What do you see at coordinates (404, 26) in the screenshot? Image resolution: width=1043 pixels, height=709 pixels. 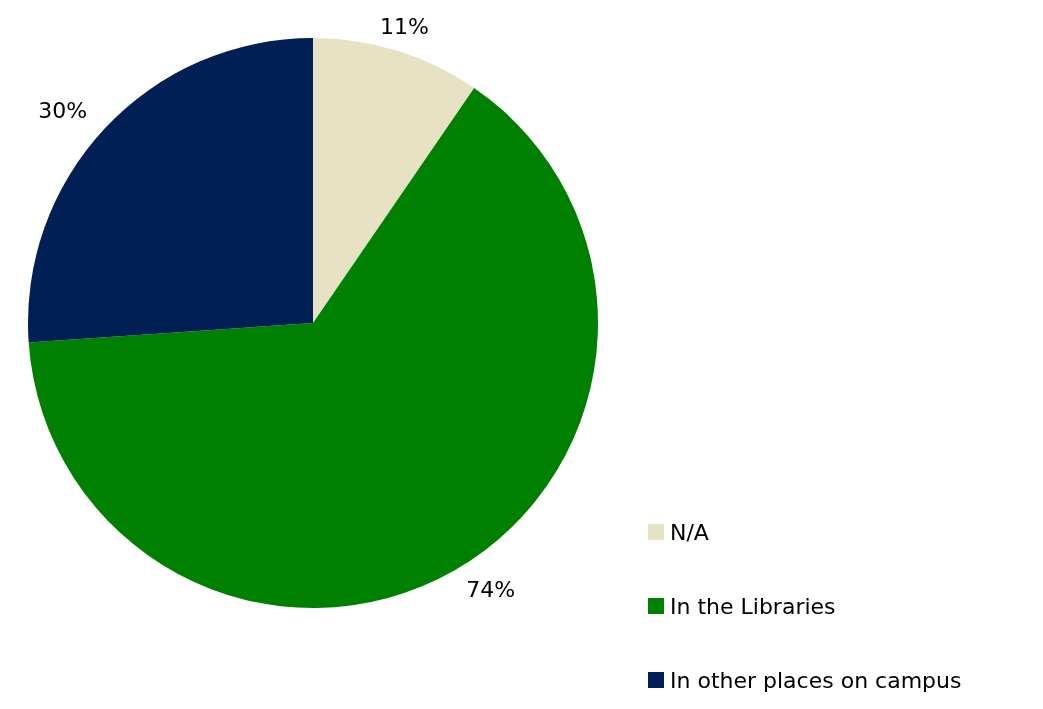 I see `data-label: 11%` at bounding box center [404, 26].